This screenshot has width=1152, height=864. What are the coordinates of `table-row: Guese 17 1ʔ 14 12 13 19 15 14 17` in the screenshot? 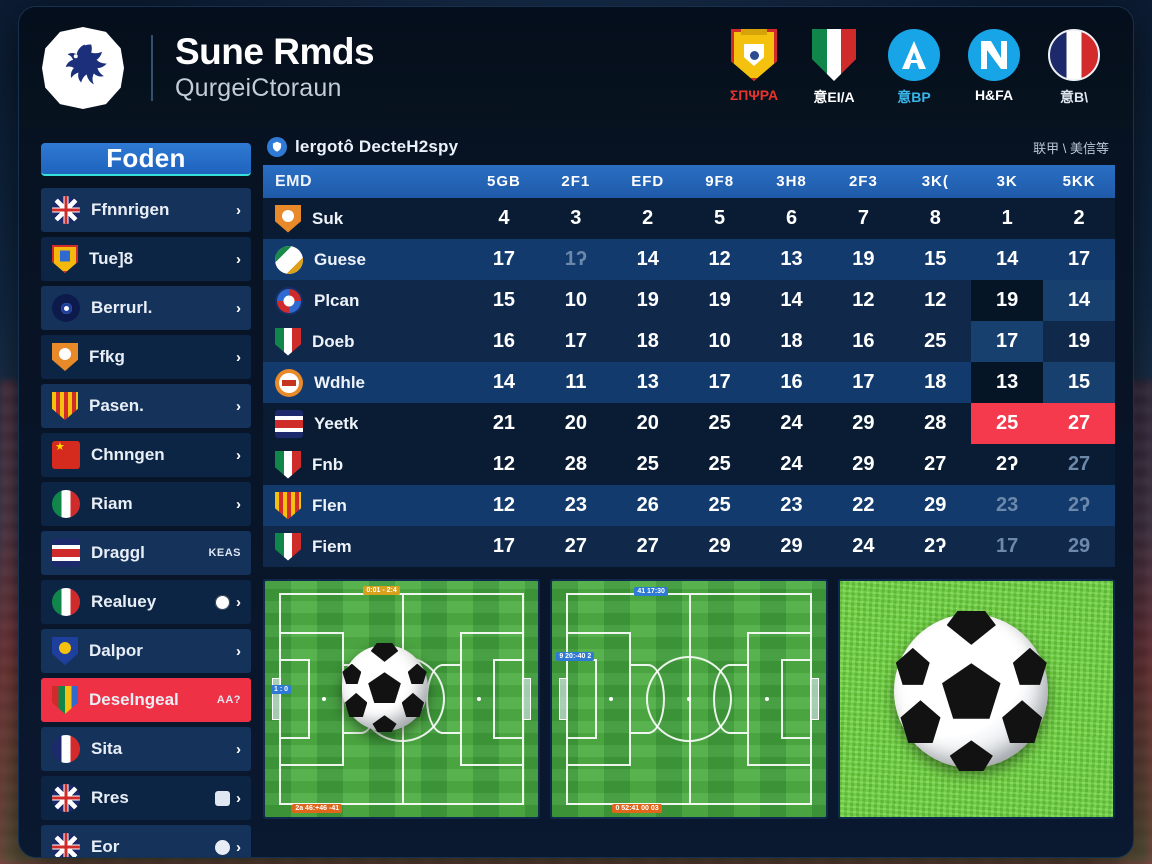 It's located at (689, 259).